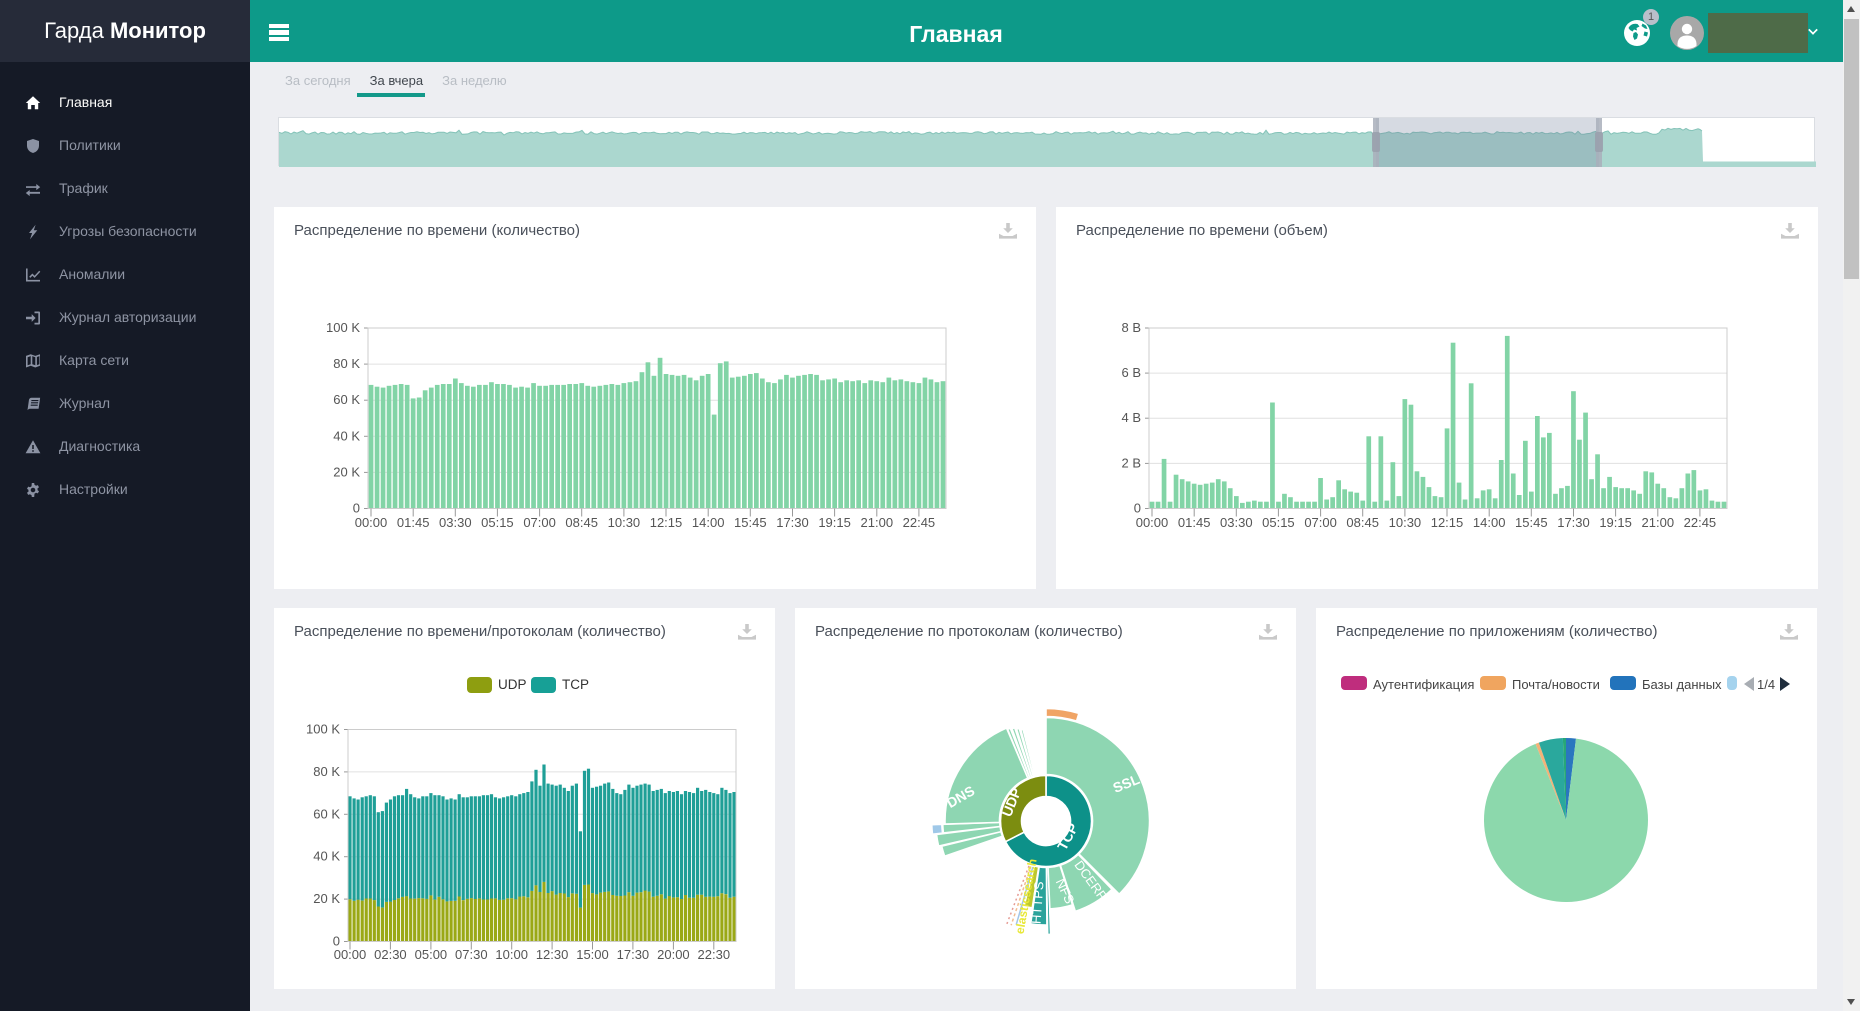 The height and width of the screenshot is (1011, 1860). What do you see at coordinates (1131, 372) in the screenshot?
I see `svg-text: 6 В` at bounding box center [1131, 372].